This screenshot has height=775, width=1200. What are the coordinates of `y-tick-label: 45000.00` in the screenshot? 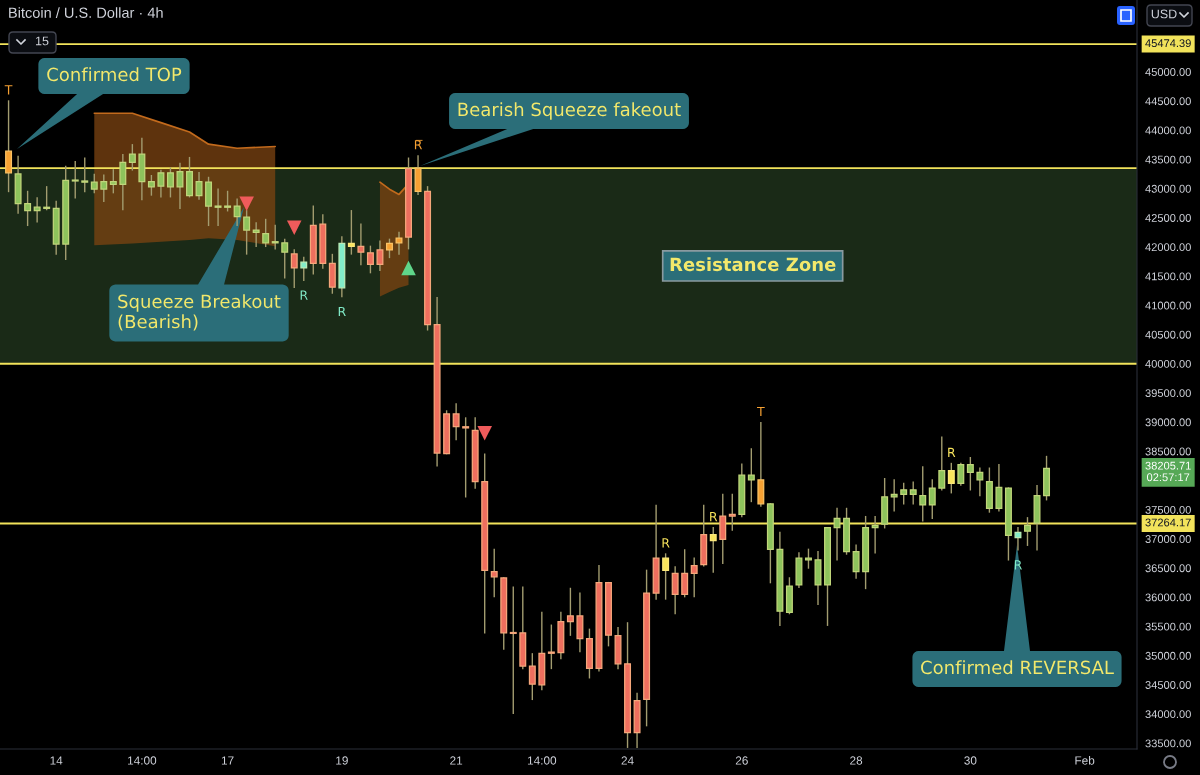 It's located at (1168, 72).